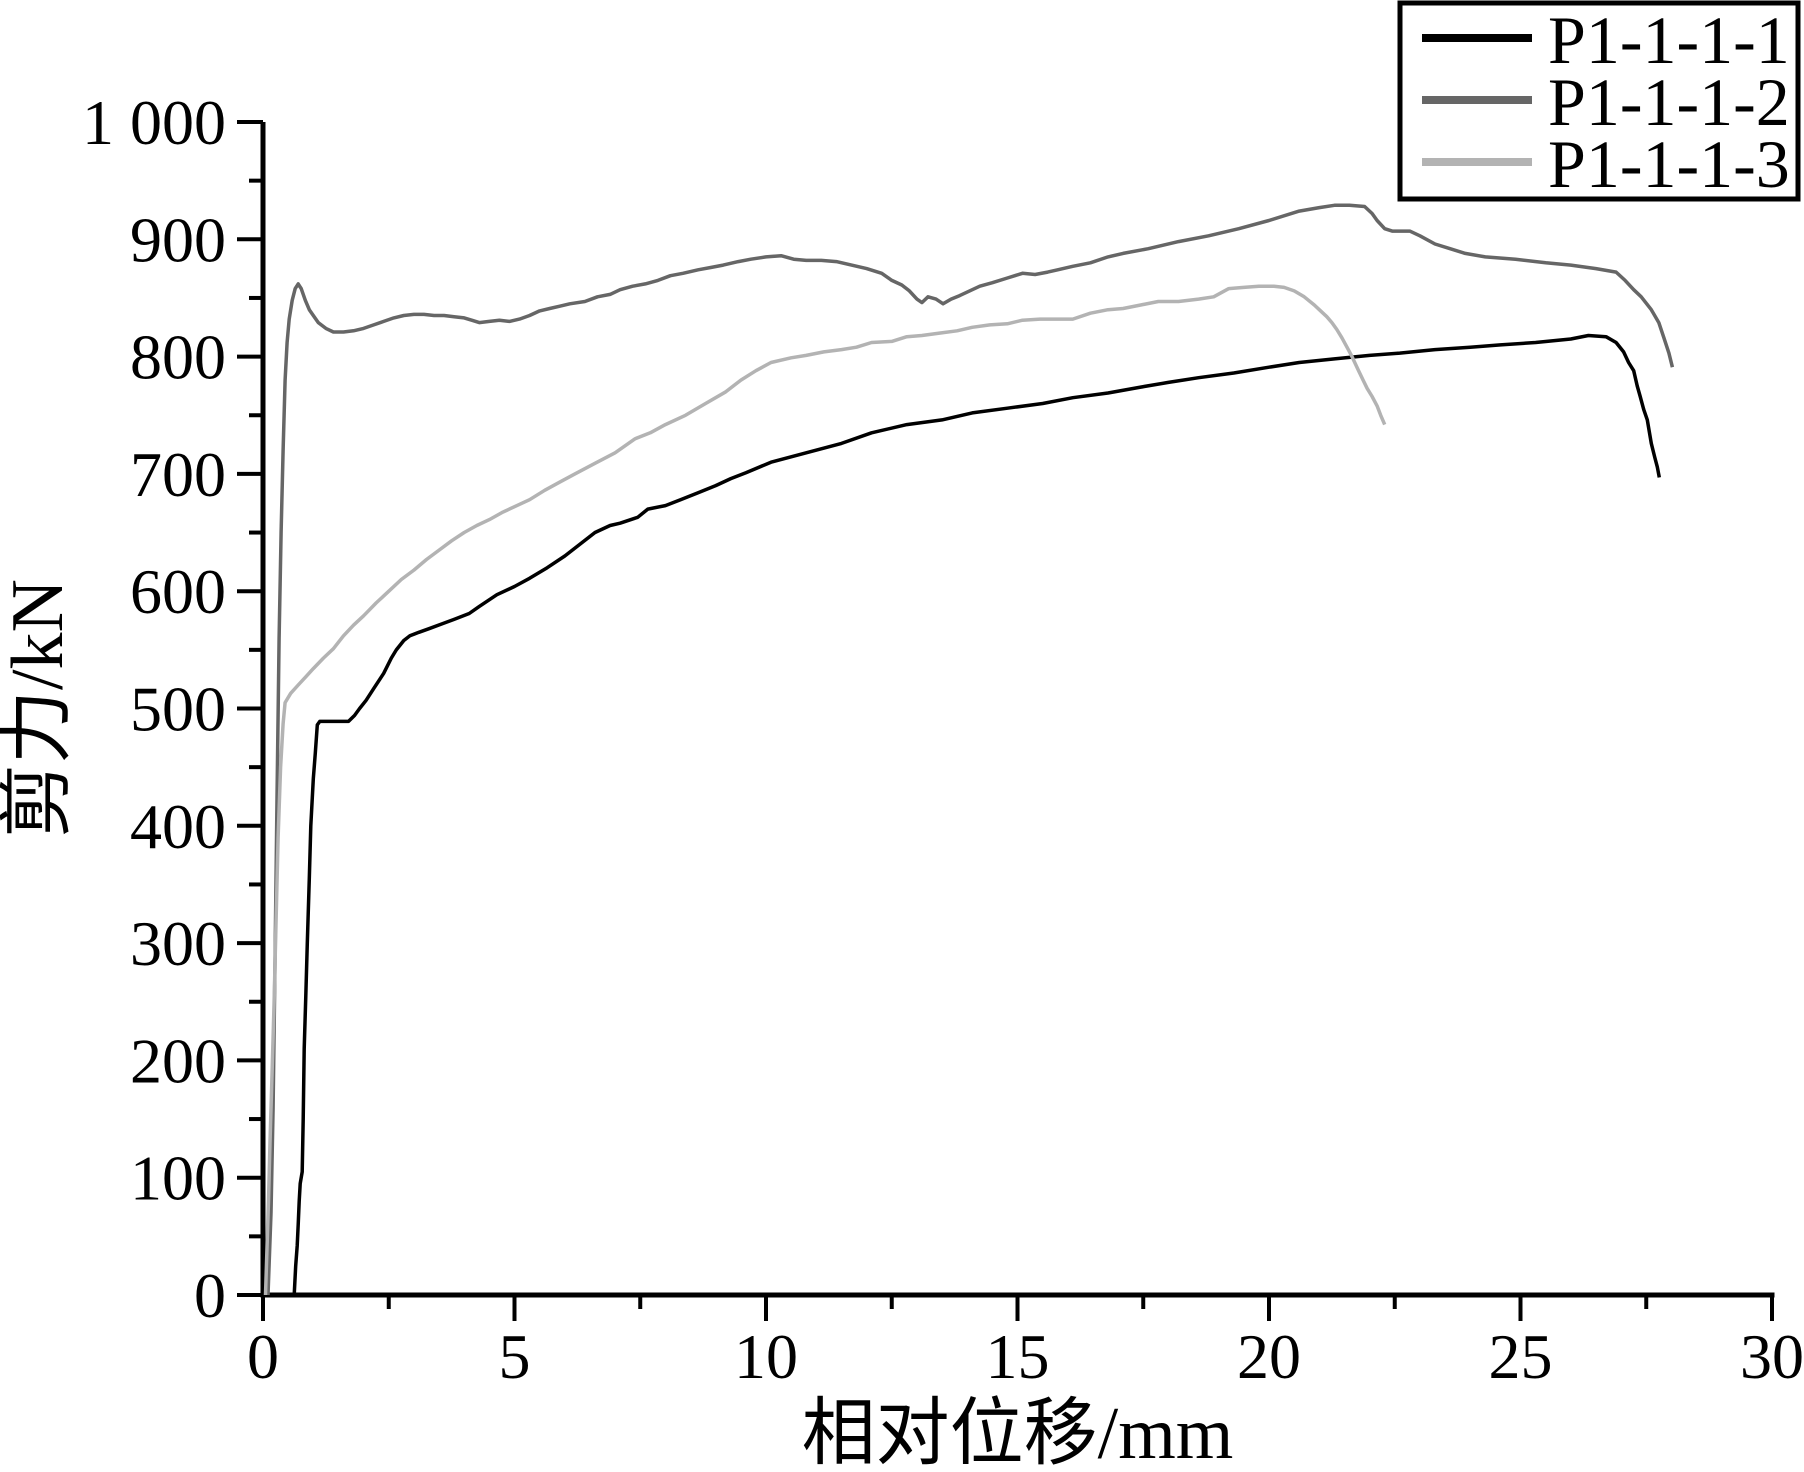  I want to click on x-tick-label: 30, so click(1772, 1356).